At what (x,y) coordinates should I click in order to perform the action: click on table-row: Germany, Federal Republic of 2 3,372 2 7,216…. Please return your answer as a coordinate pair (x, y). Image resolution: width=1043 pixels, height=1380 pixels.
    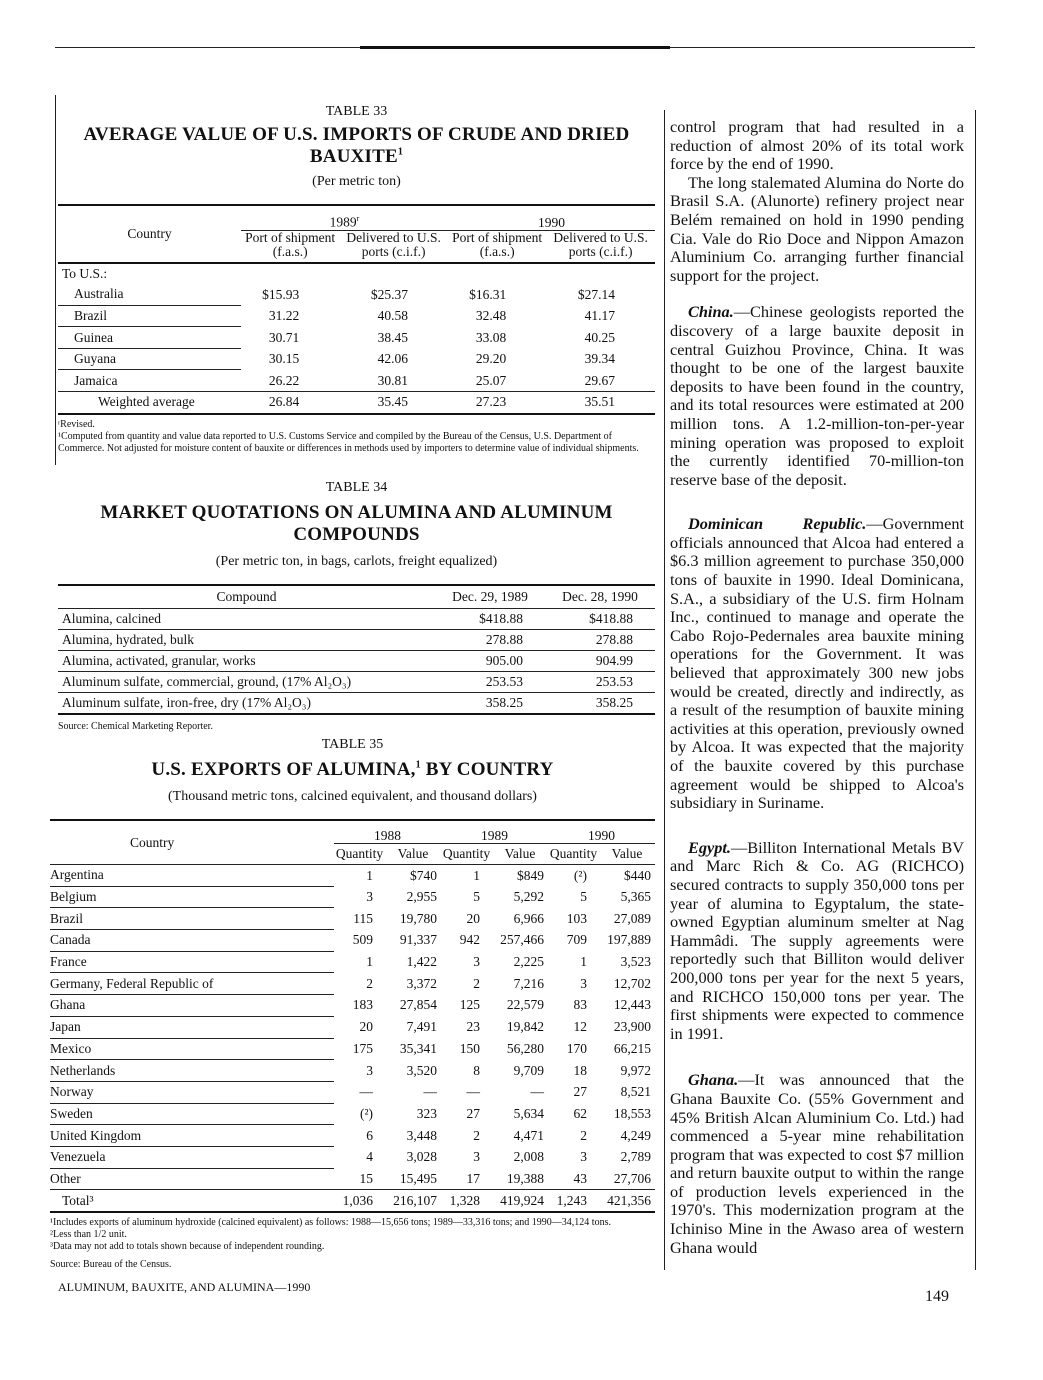
    Looking at the image, I should click on (352, 984).